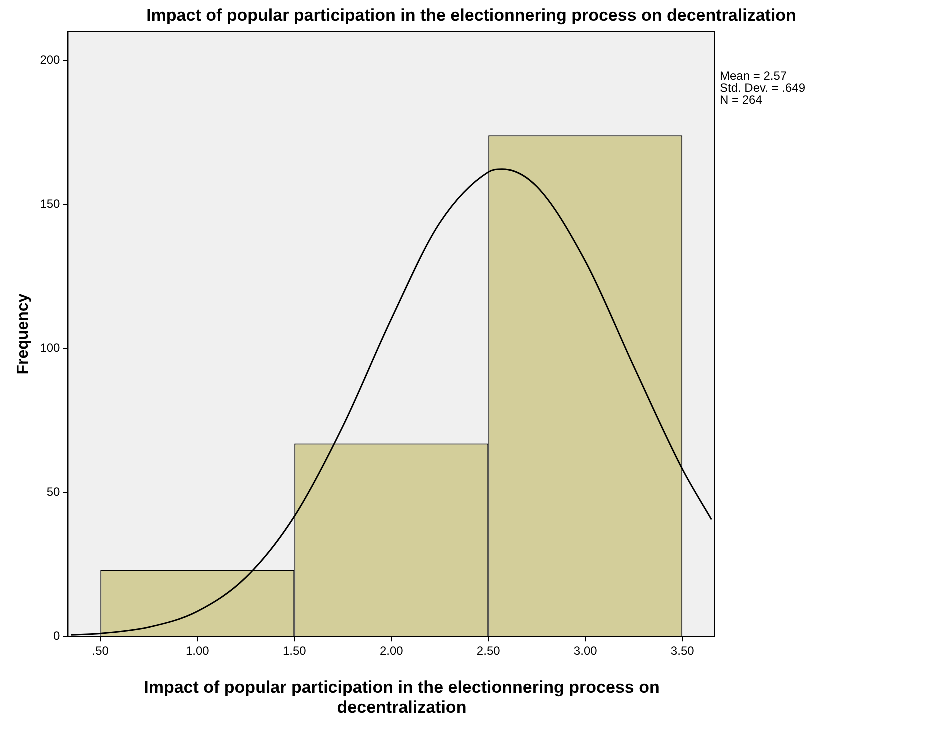  I want to click on x-tick-label: 2.50, so click(488, 651).